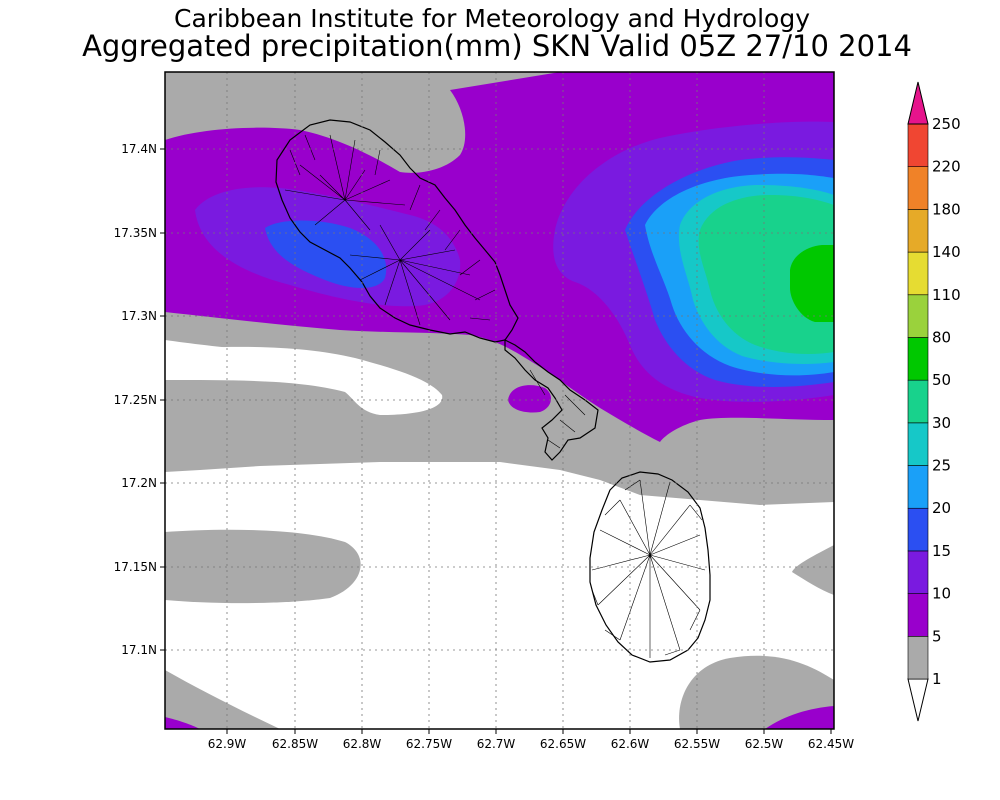 The height and width of the screenshot is (800, 1000). I want to click on lat-tick-label: 17.35N, so click(135, 233).